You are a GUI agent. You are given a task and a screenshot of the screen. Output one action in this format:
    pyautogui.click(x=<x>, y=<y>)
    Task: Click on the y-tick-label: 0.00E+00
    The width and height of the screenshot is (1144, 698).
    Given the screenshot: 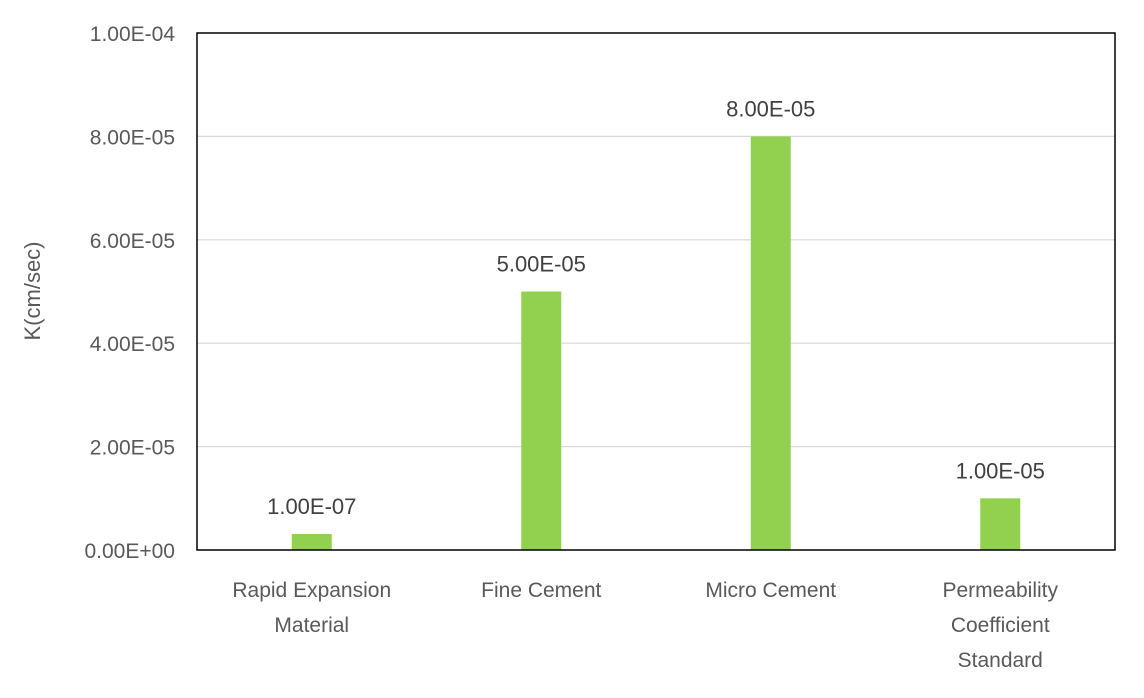 What is the action you would take?
    pyautogui.click(x=129, y=551)
    